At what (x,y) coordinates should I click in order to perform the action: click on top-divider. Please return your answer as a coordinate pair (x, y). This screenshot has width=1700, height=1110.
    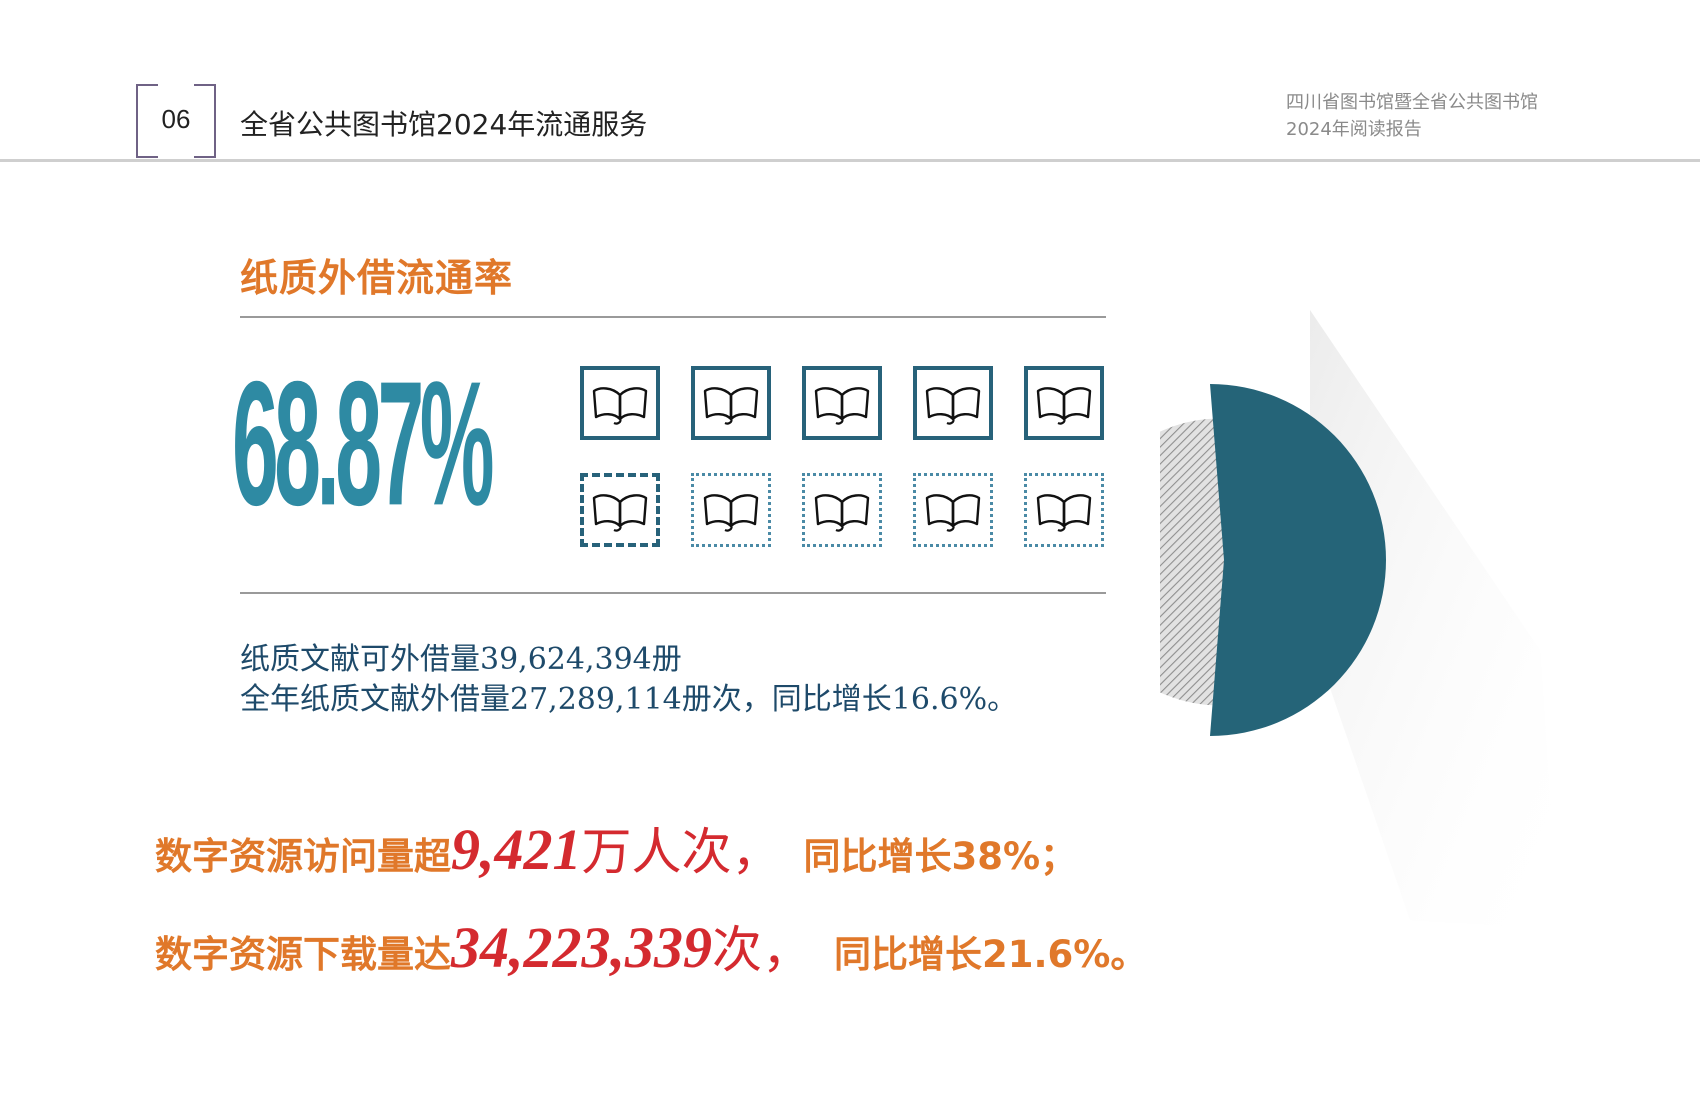
    Looking at the image, I should click on (673, 317).